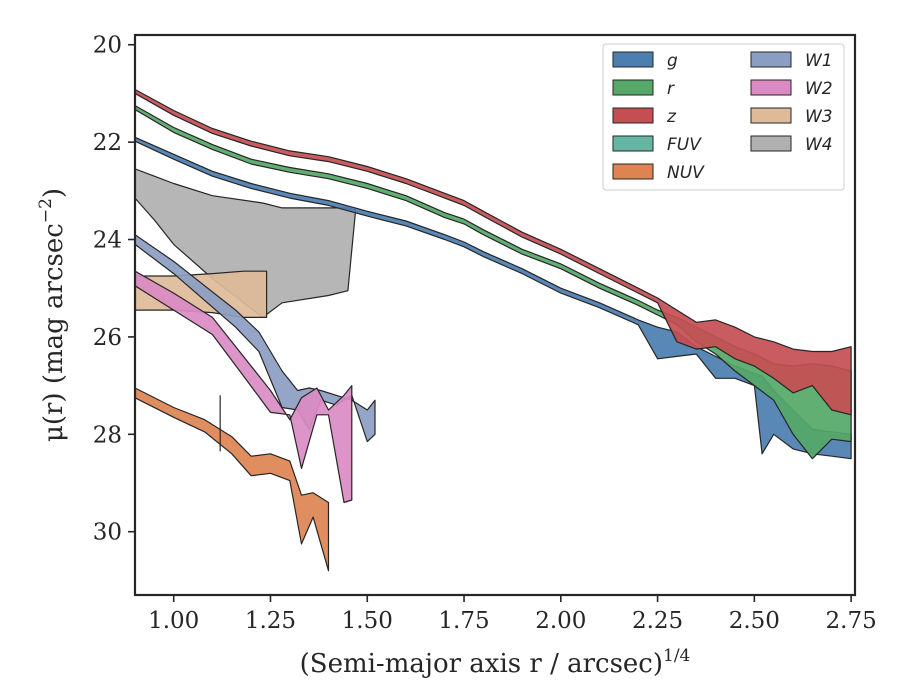 Image resolution: width=900 pixels, height=700 pixels. What do you see at coordinates (560, 621) in the screenshot?
I see `x-tick-label: 2.00` at bounding box center [560, 621].